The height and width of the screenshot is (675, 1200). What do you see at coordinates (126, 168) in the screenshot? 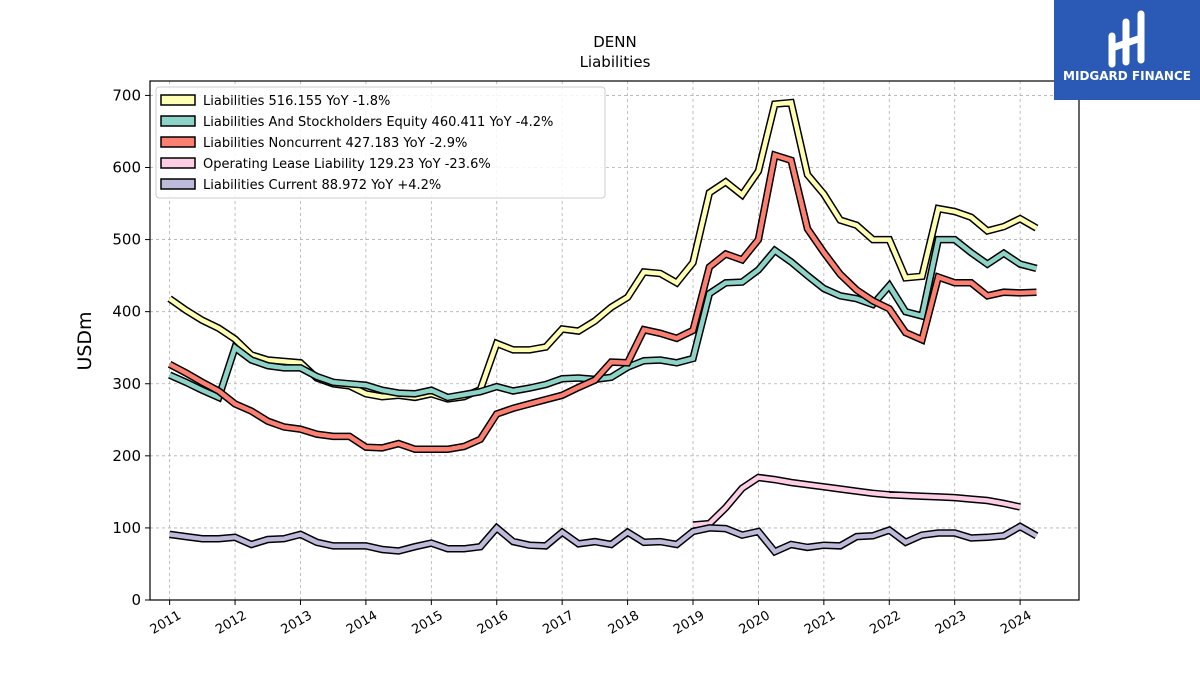
I see `y-tick-label: 600` at bounding box center [126, 168].